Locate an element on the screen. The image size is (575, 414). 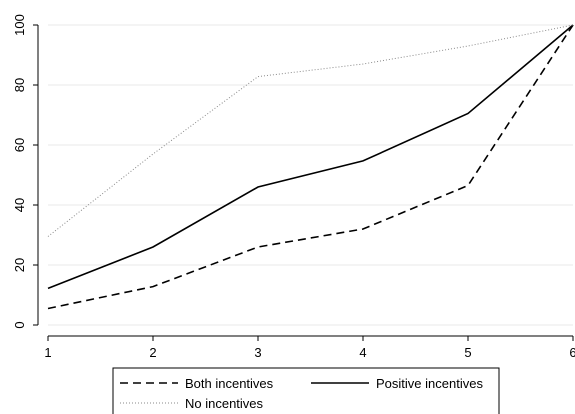
y-tick-label: 20 is located at coordinates (19, 265).